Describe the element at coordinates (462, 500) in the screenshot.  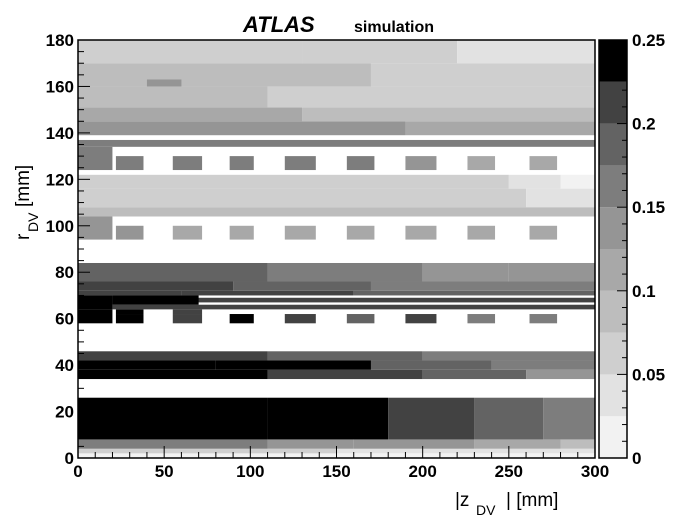
I see `x-axis-label-main: |z` at that location.